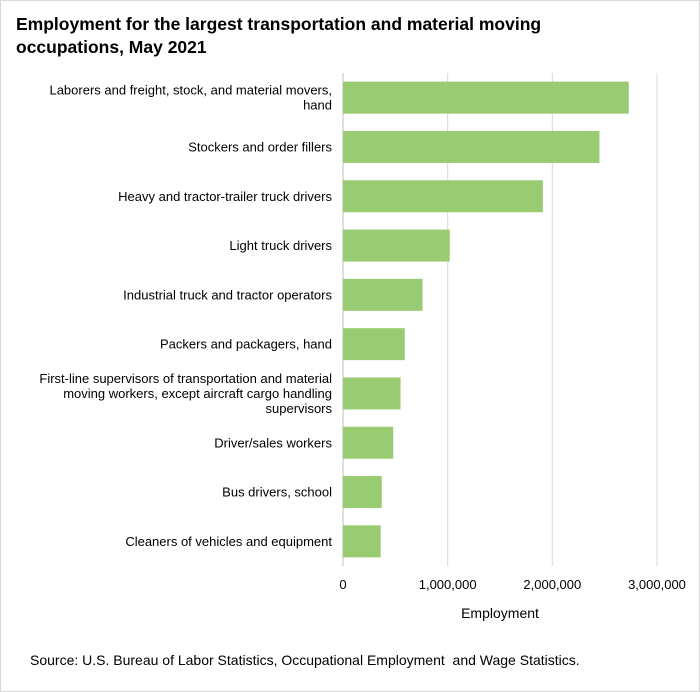 This screenshot has height=692, width=700. What do you see at coordinates (342, 584) in the screenshot?
I see `x-tick-label: 0` at bounding box center [342, 584].